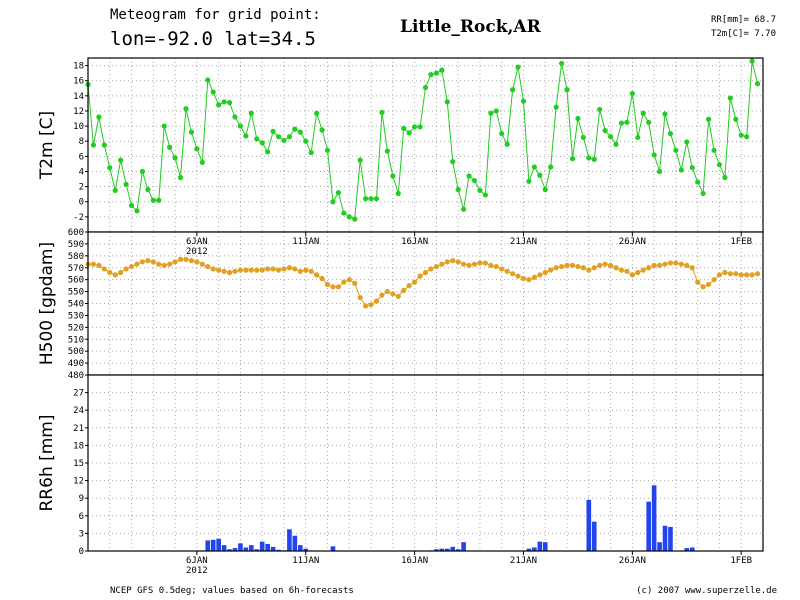 This screenshot has width=800, height=600. Describe the element at coordinates (76, 340) in the screenshot. I see `h500-ytick-label: 510` at that location.